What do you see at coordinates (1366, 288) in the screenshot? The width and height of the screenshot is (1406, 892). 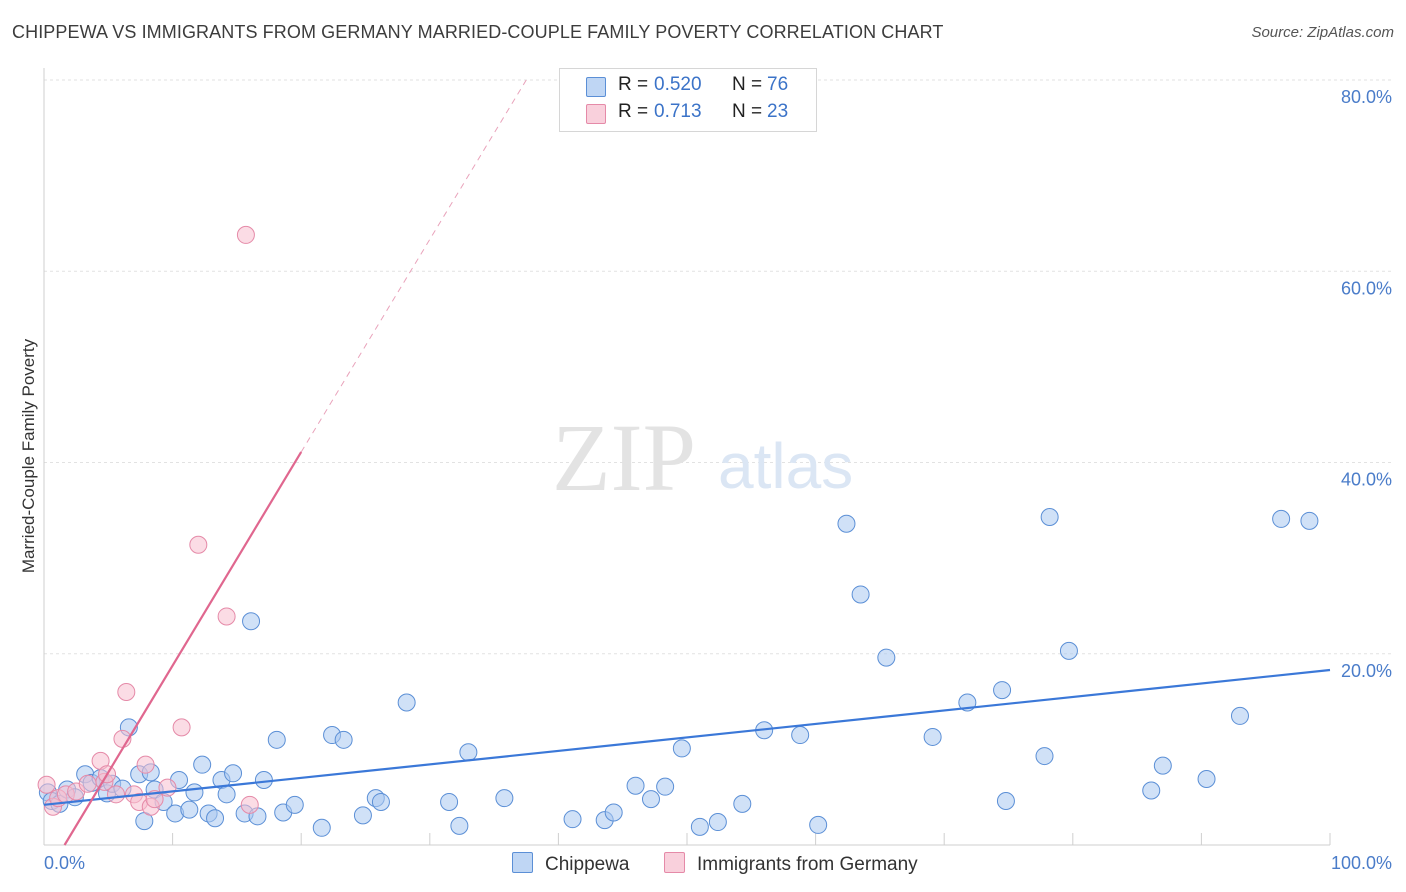 I see `y-tick-label: 60.0%` at bounding box center [1366, 288].